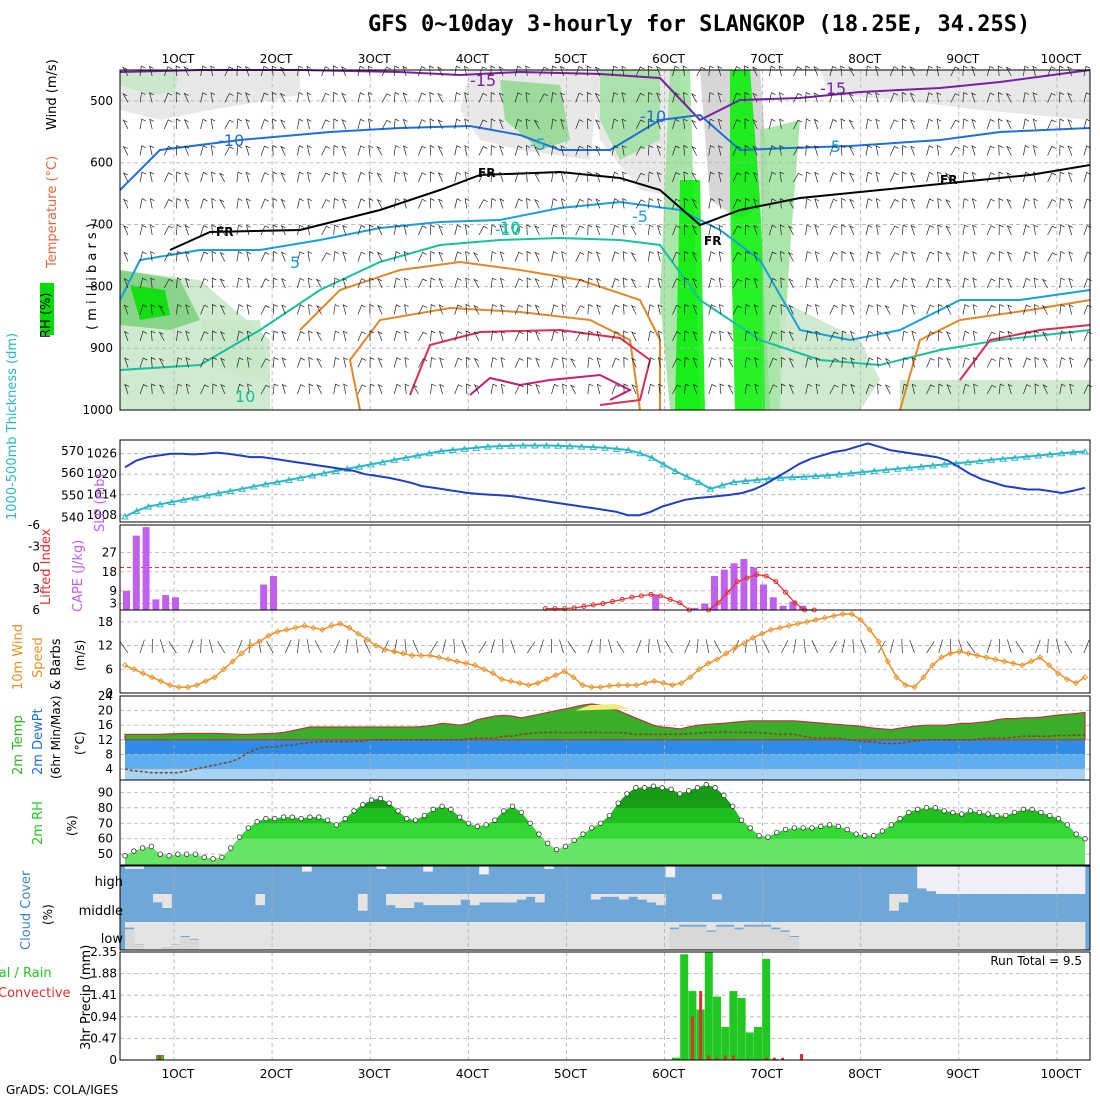  What do you see at coordinates (101, 101) in the screenshot?
I see `pressure-tick-label: 500` at bounding box center [101, 101].